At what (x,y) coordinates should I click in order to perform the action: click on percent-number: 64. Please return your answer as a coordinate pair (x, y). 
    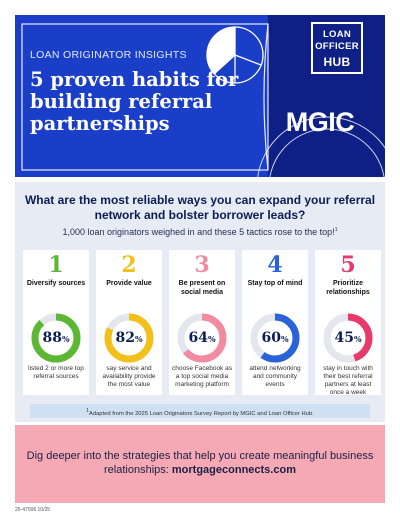
    Looking at the image, I should click on (198, 338).